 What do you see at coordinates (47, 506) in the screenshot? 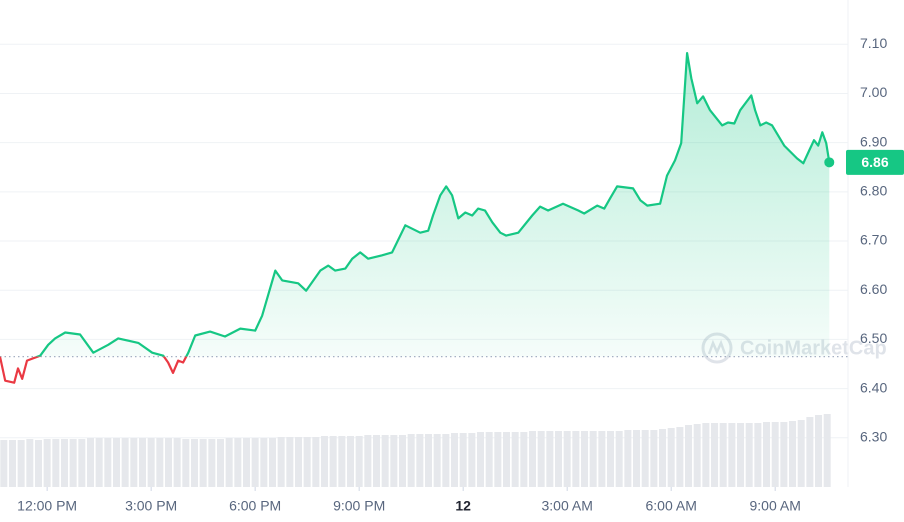
I see `x-tick-label: 12:00 PM` at bounding box center [47, 506].